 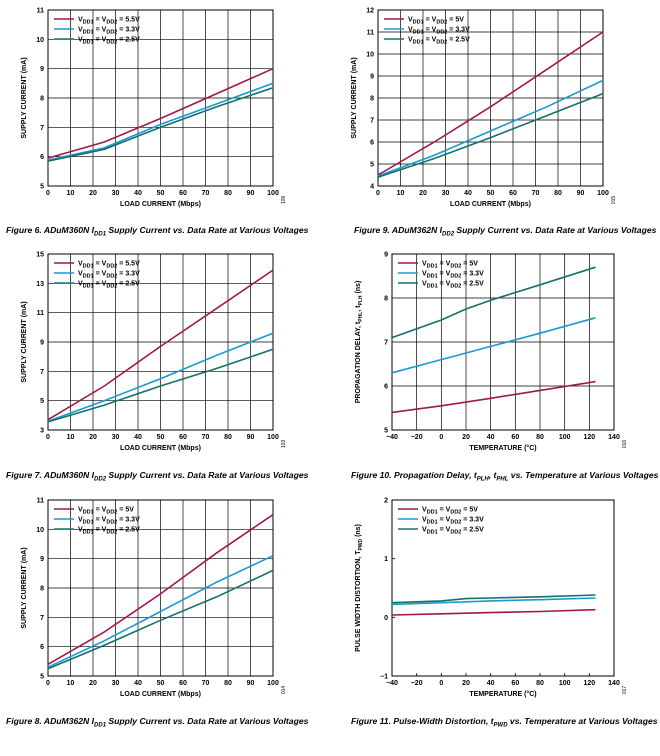 What do you see at coordinates (392, 683) in the screenshot?
I see `x-tick-label: −40` at bounding box center [392, 683].